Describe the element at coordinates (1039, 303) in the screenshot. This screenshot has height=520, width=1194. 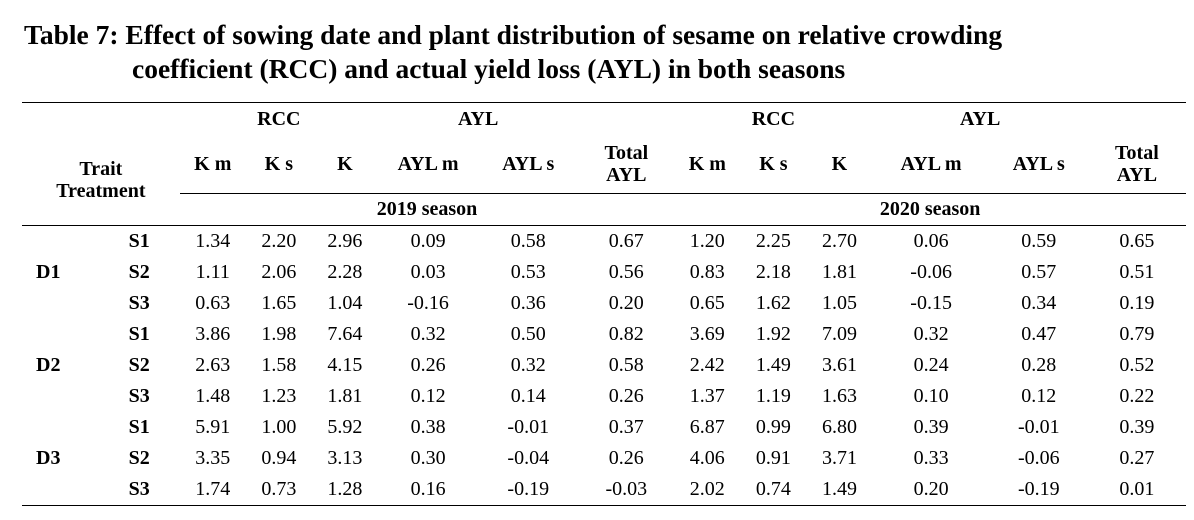
I see `value-cell: 0.34` at that location.